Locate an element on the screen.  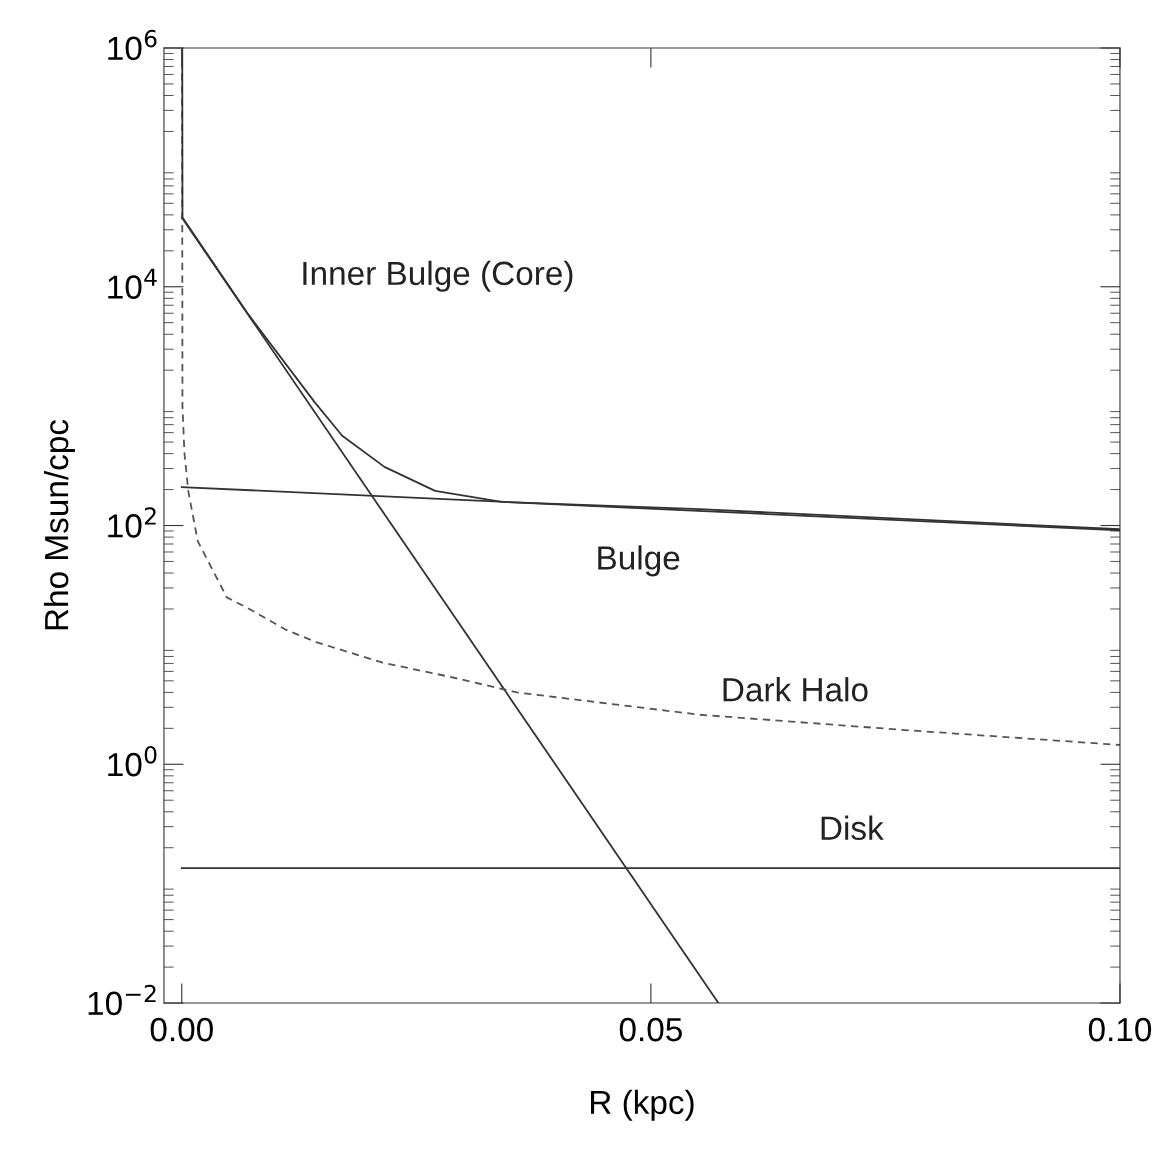
y-tick-label: 10$^{4}$ is located at coordinates (132, 283).